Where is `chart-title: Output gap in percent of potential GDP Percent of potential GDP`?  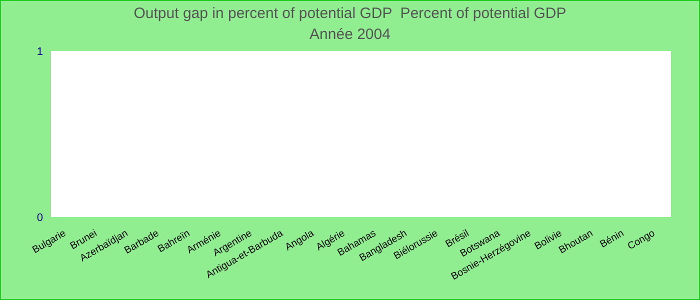 chart-title: Output gap in percent of potential GDP Percent of potential GDP is located at coordinates (350, 13).